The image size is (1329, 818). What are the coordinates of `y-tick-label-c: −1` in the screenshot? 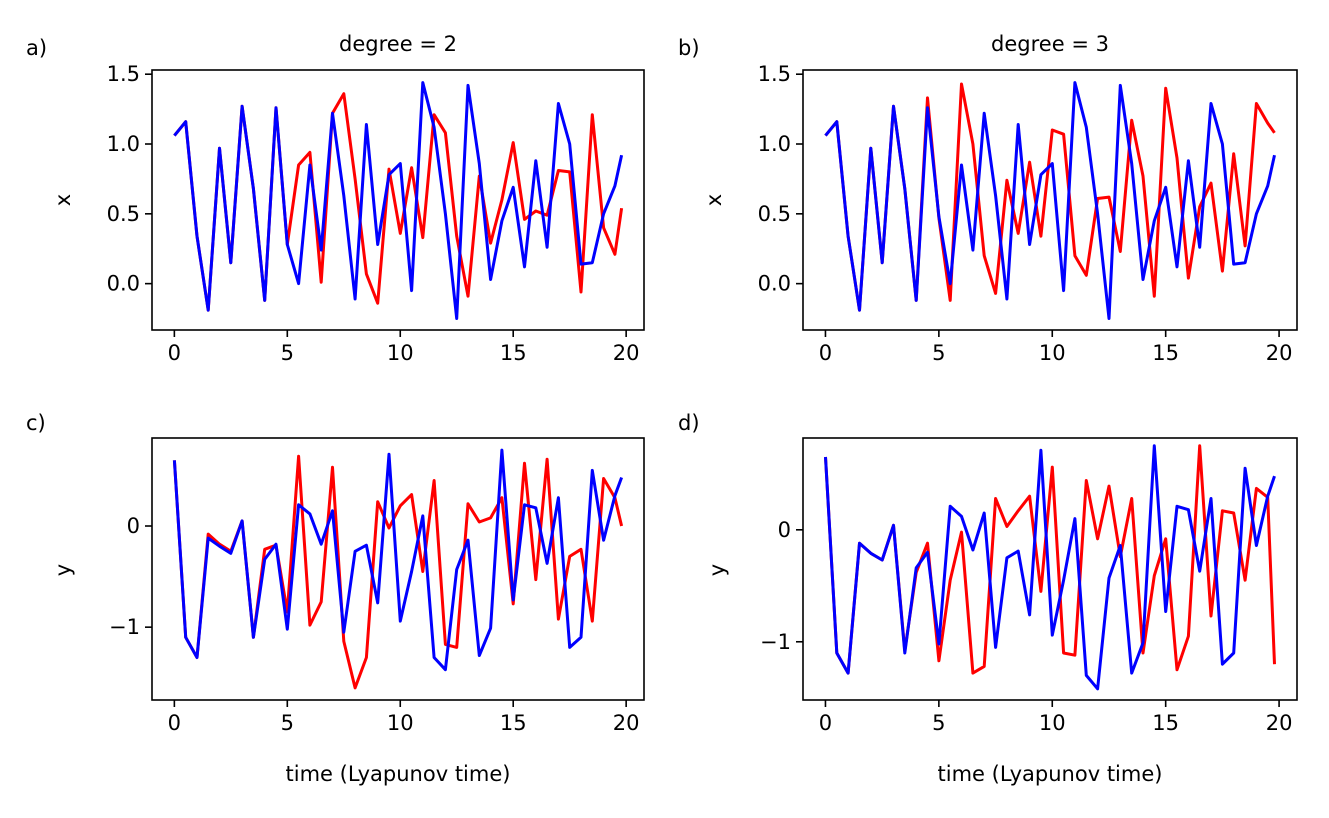 It's located at (124, 627).